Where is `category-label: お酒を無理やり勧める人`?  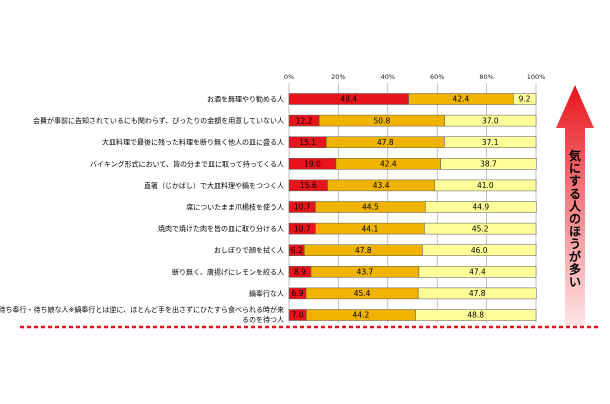
category-label: お酒を無理やり勧める人 is located at coordinates (245, 99).